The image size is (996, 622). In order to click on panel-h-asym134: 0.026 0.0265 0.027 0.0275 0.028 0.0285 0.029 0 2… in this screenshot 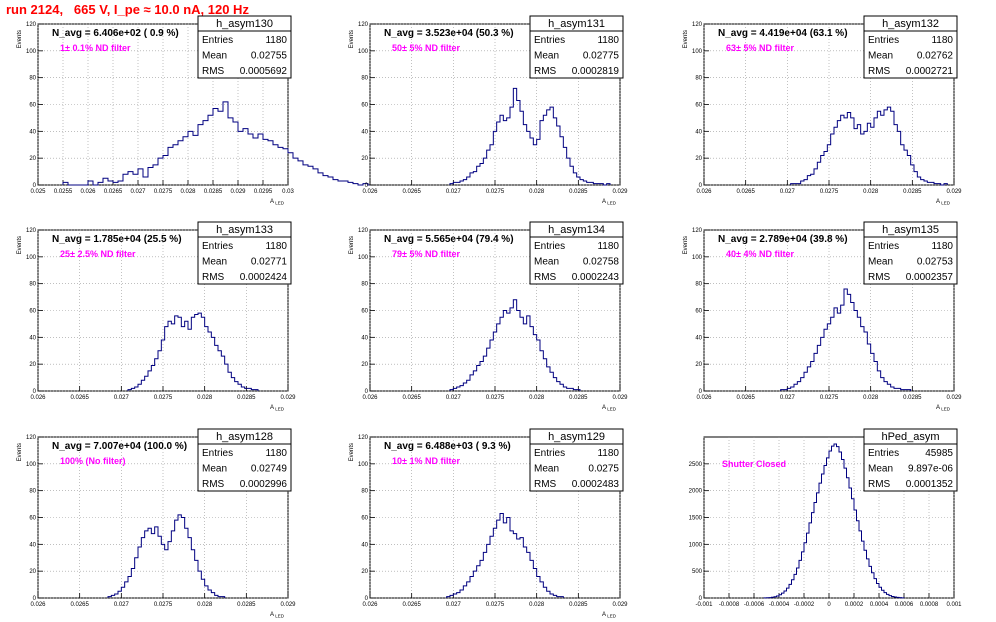, I will do `click(488, 316)`.